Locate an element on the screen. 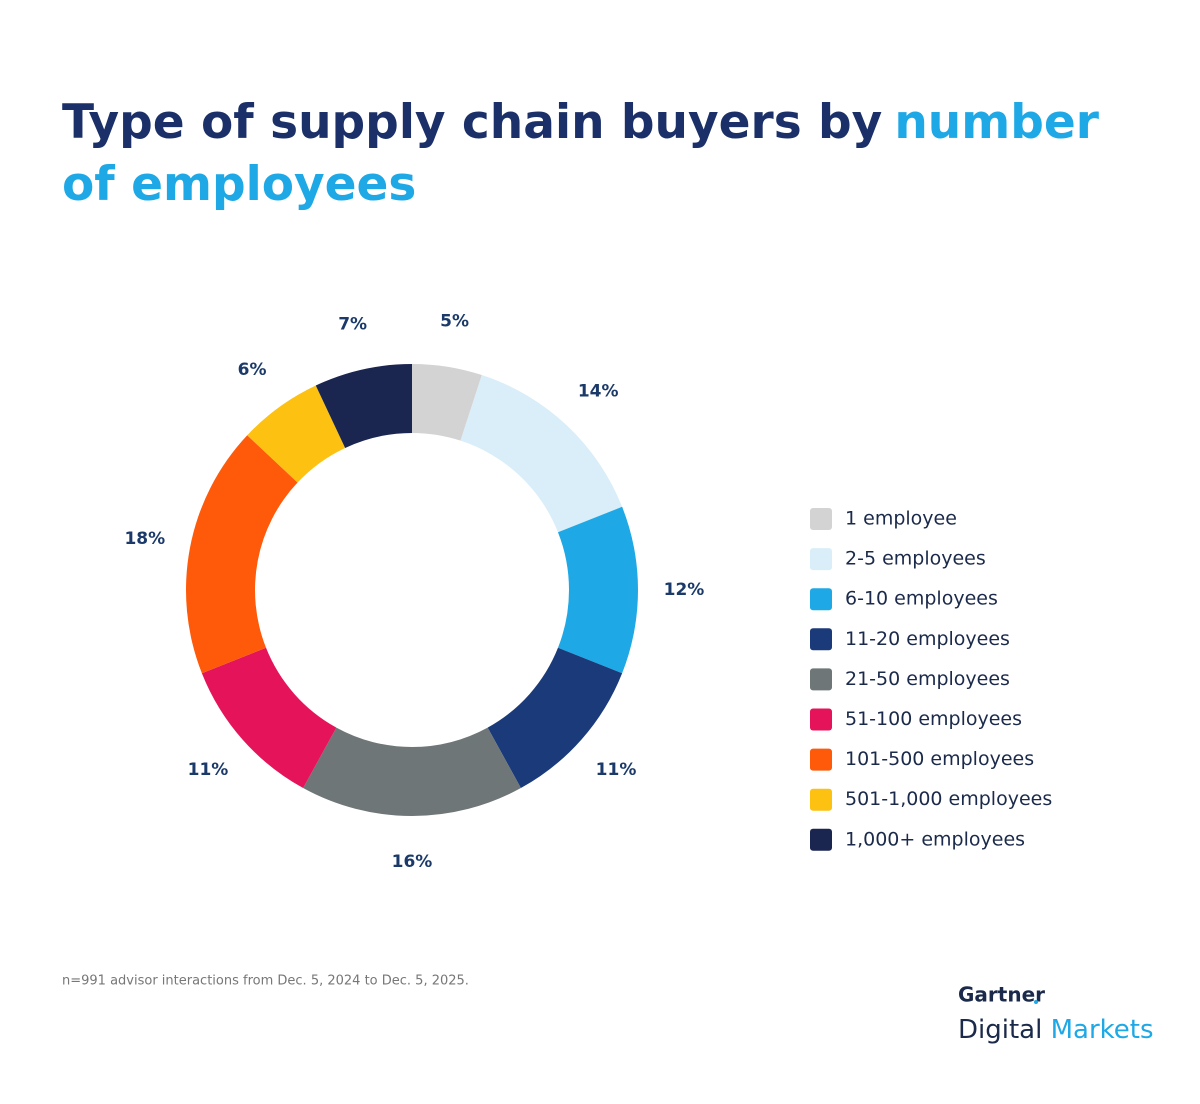 The image size is (1200, 1104). legend-label: 2-5 employees is located at coordinates (915, 559).